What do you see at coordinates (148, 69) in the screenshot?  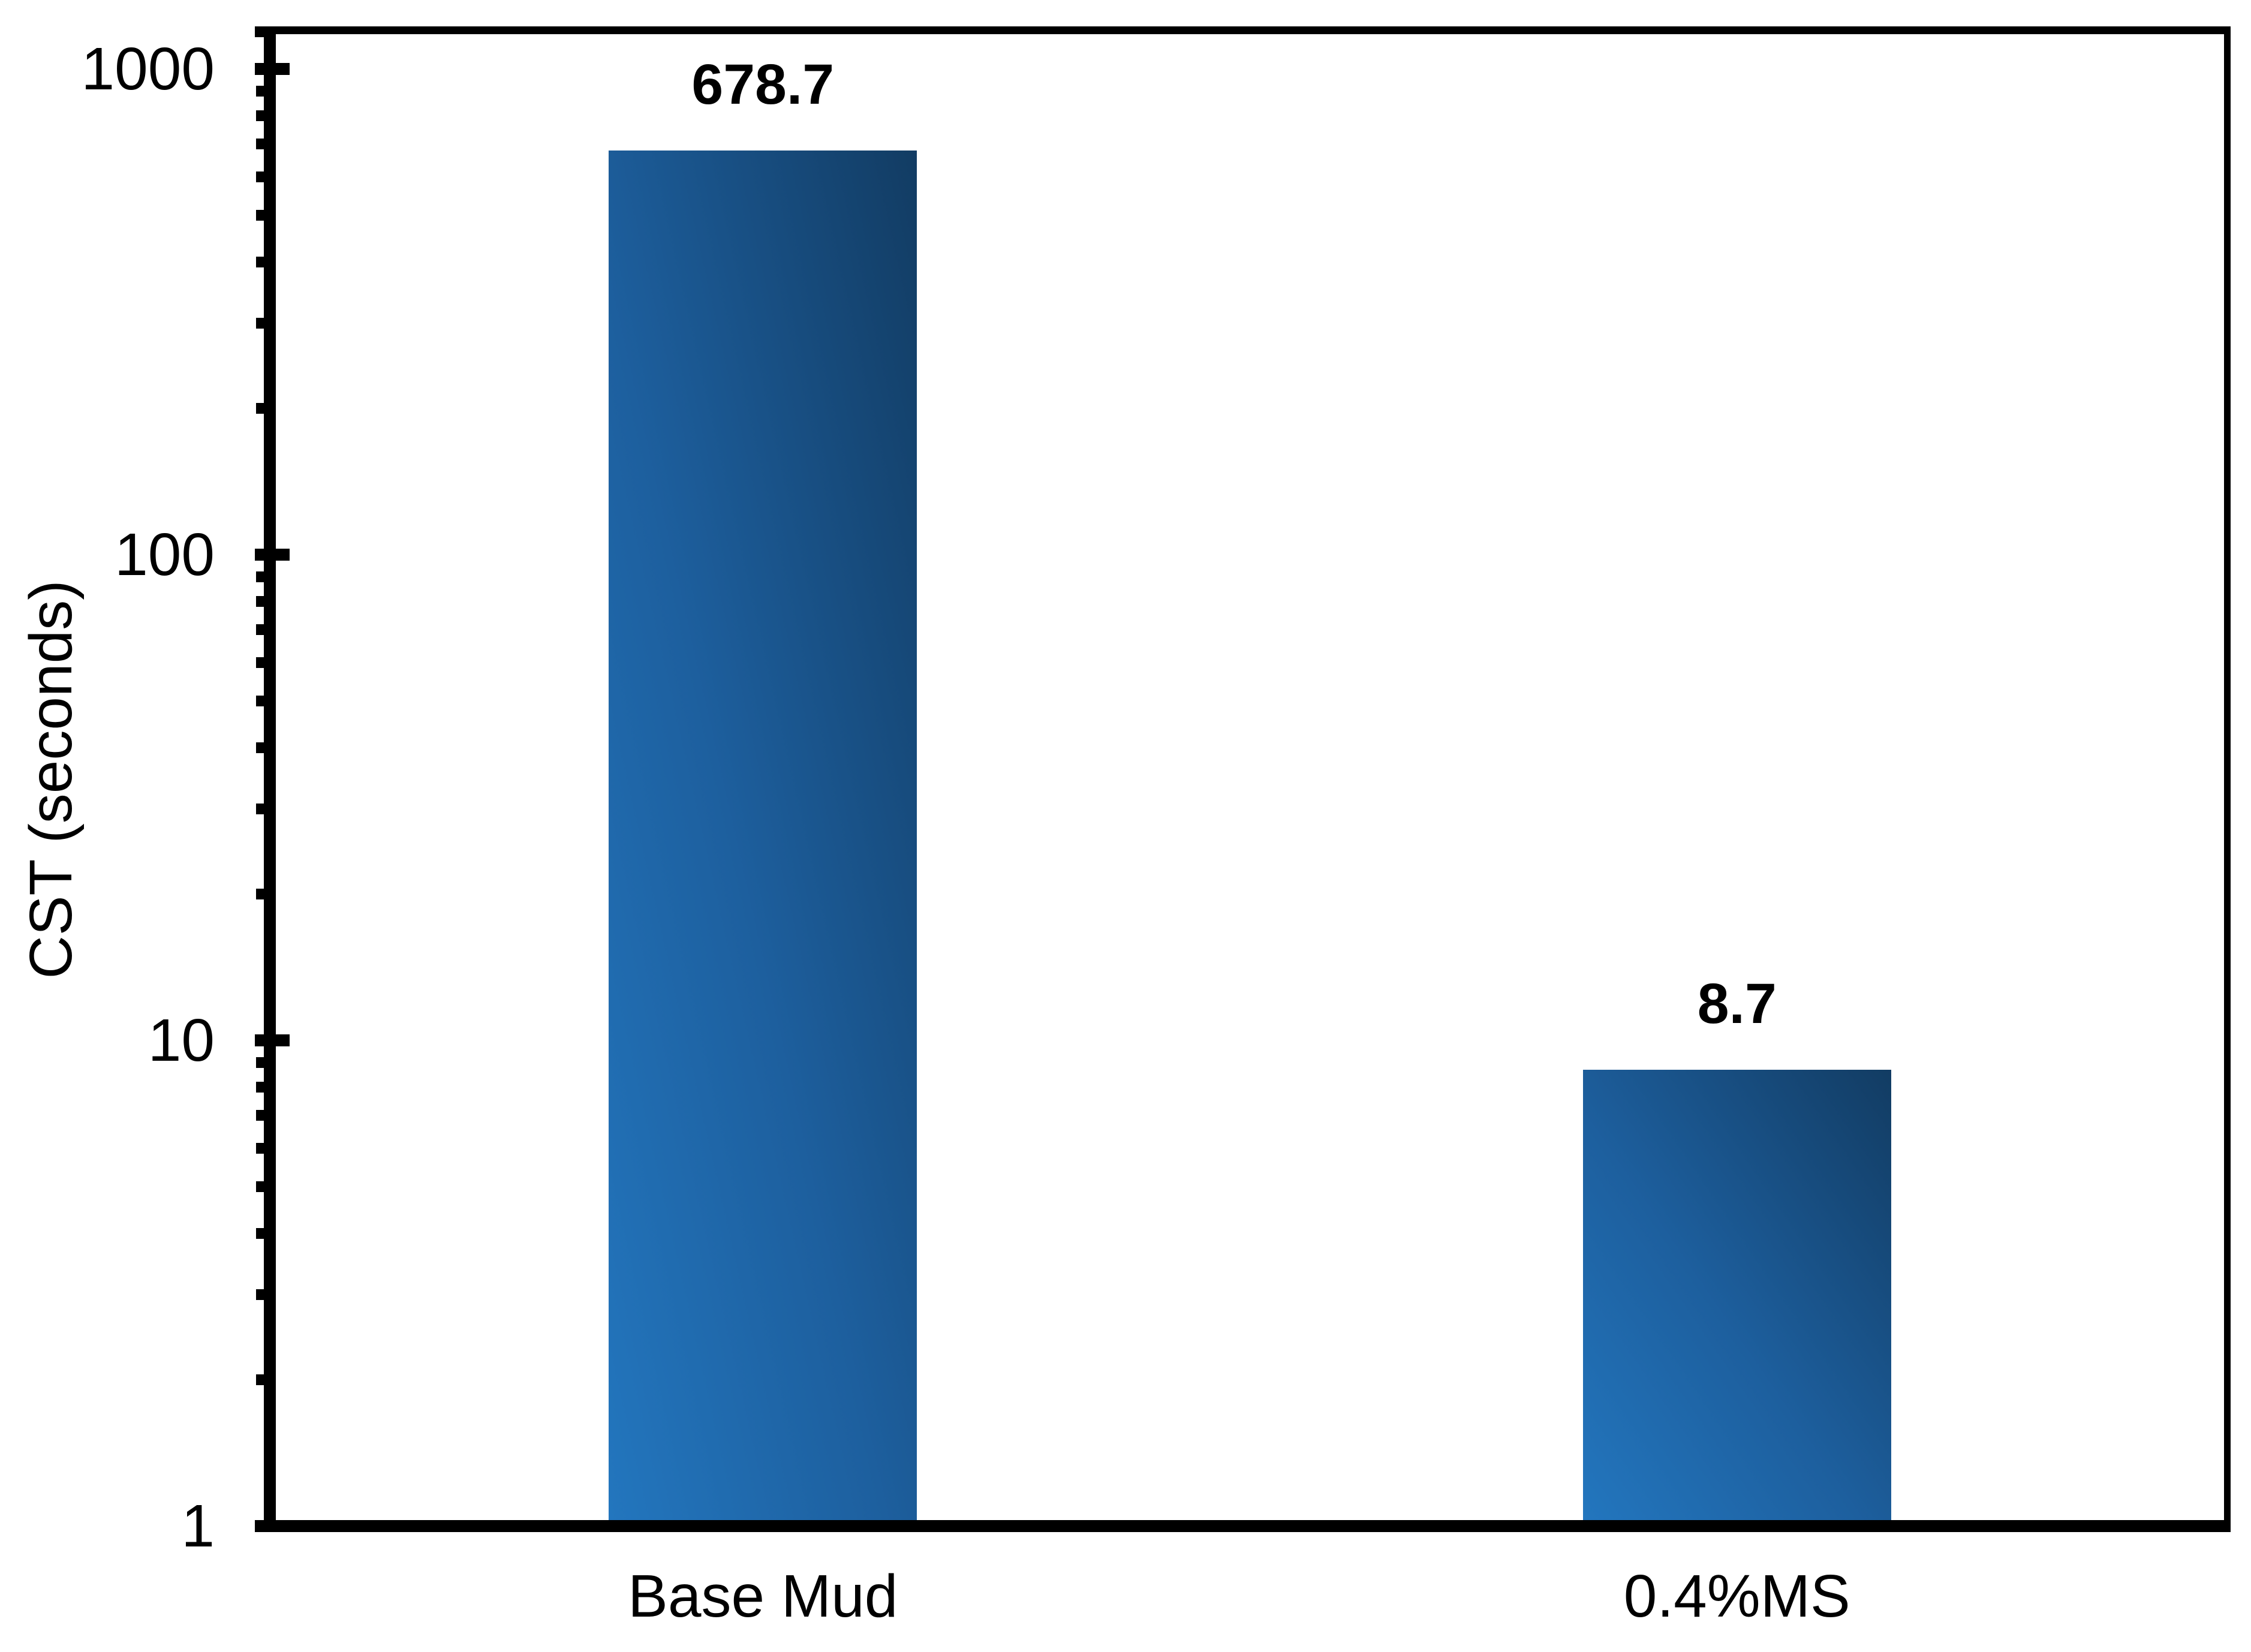 I see `y-tick-label: 1000` at bounding box center [148, 69].